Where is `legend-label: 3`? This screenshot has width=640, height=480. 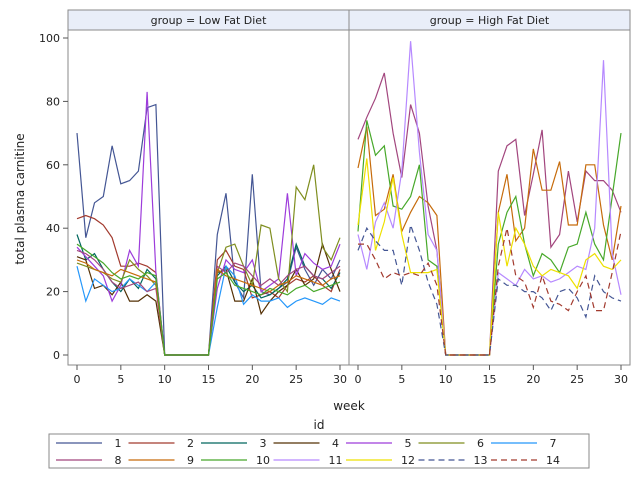 legend-label: 3 is located at coordinates (263, 443).